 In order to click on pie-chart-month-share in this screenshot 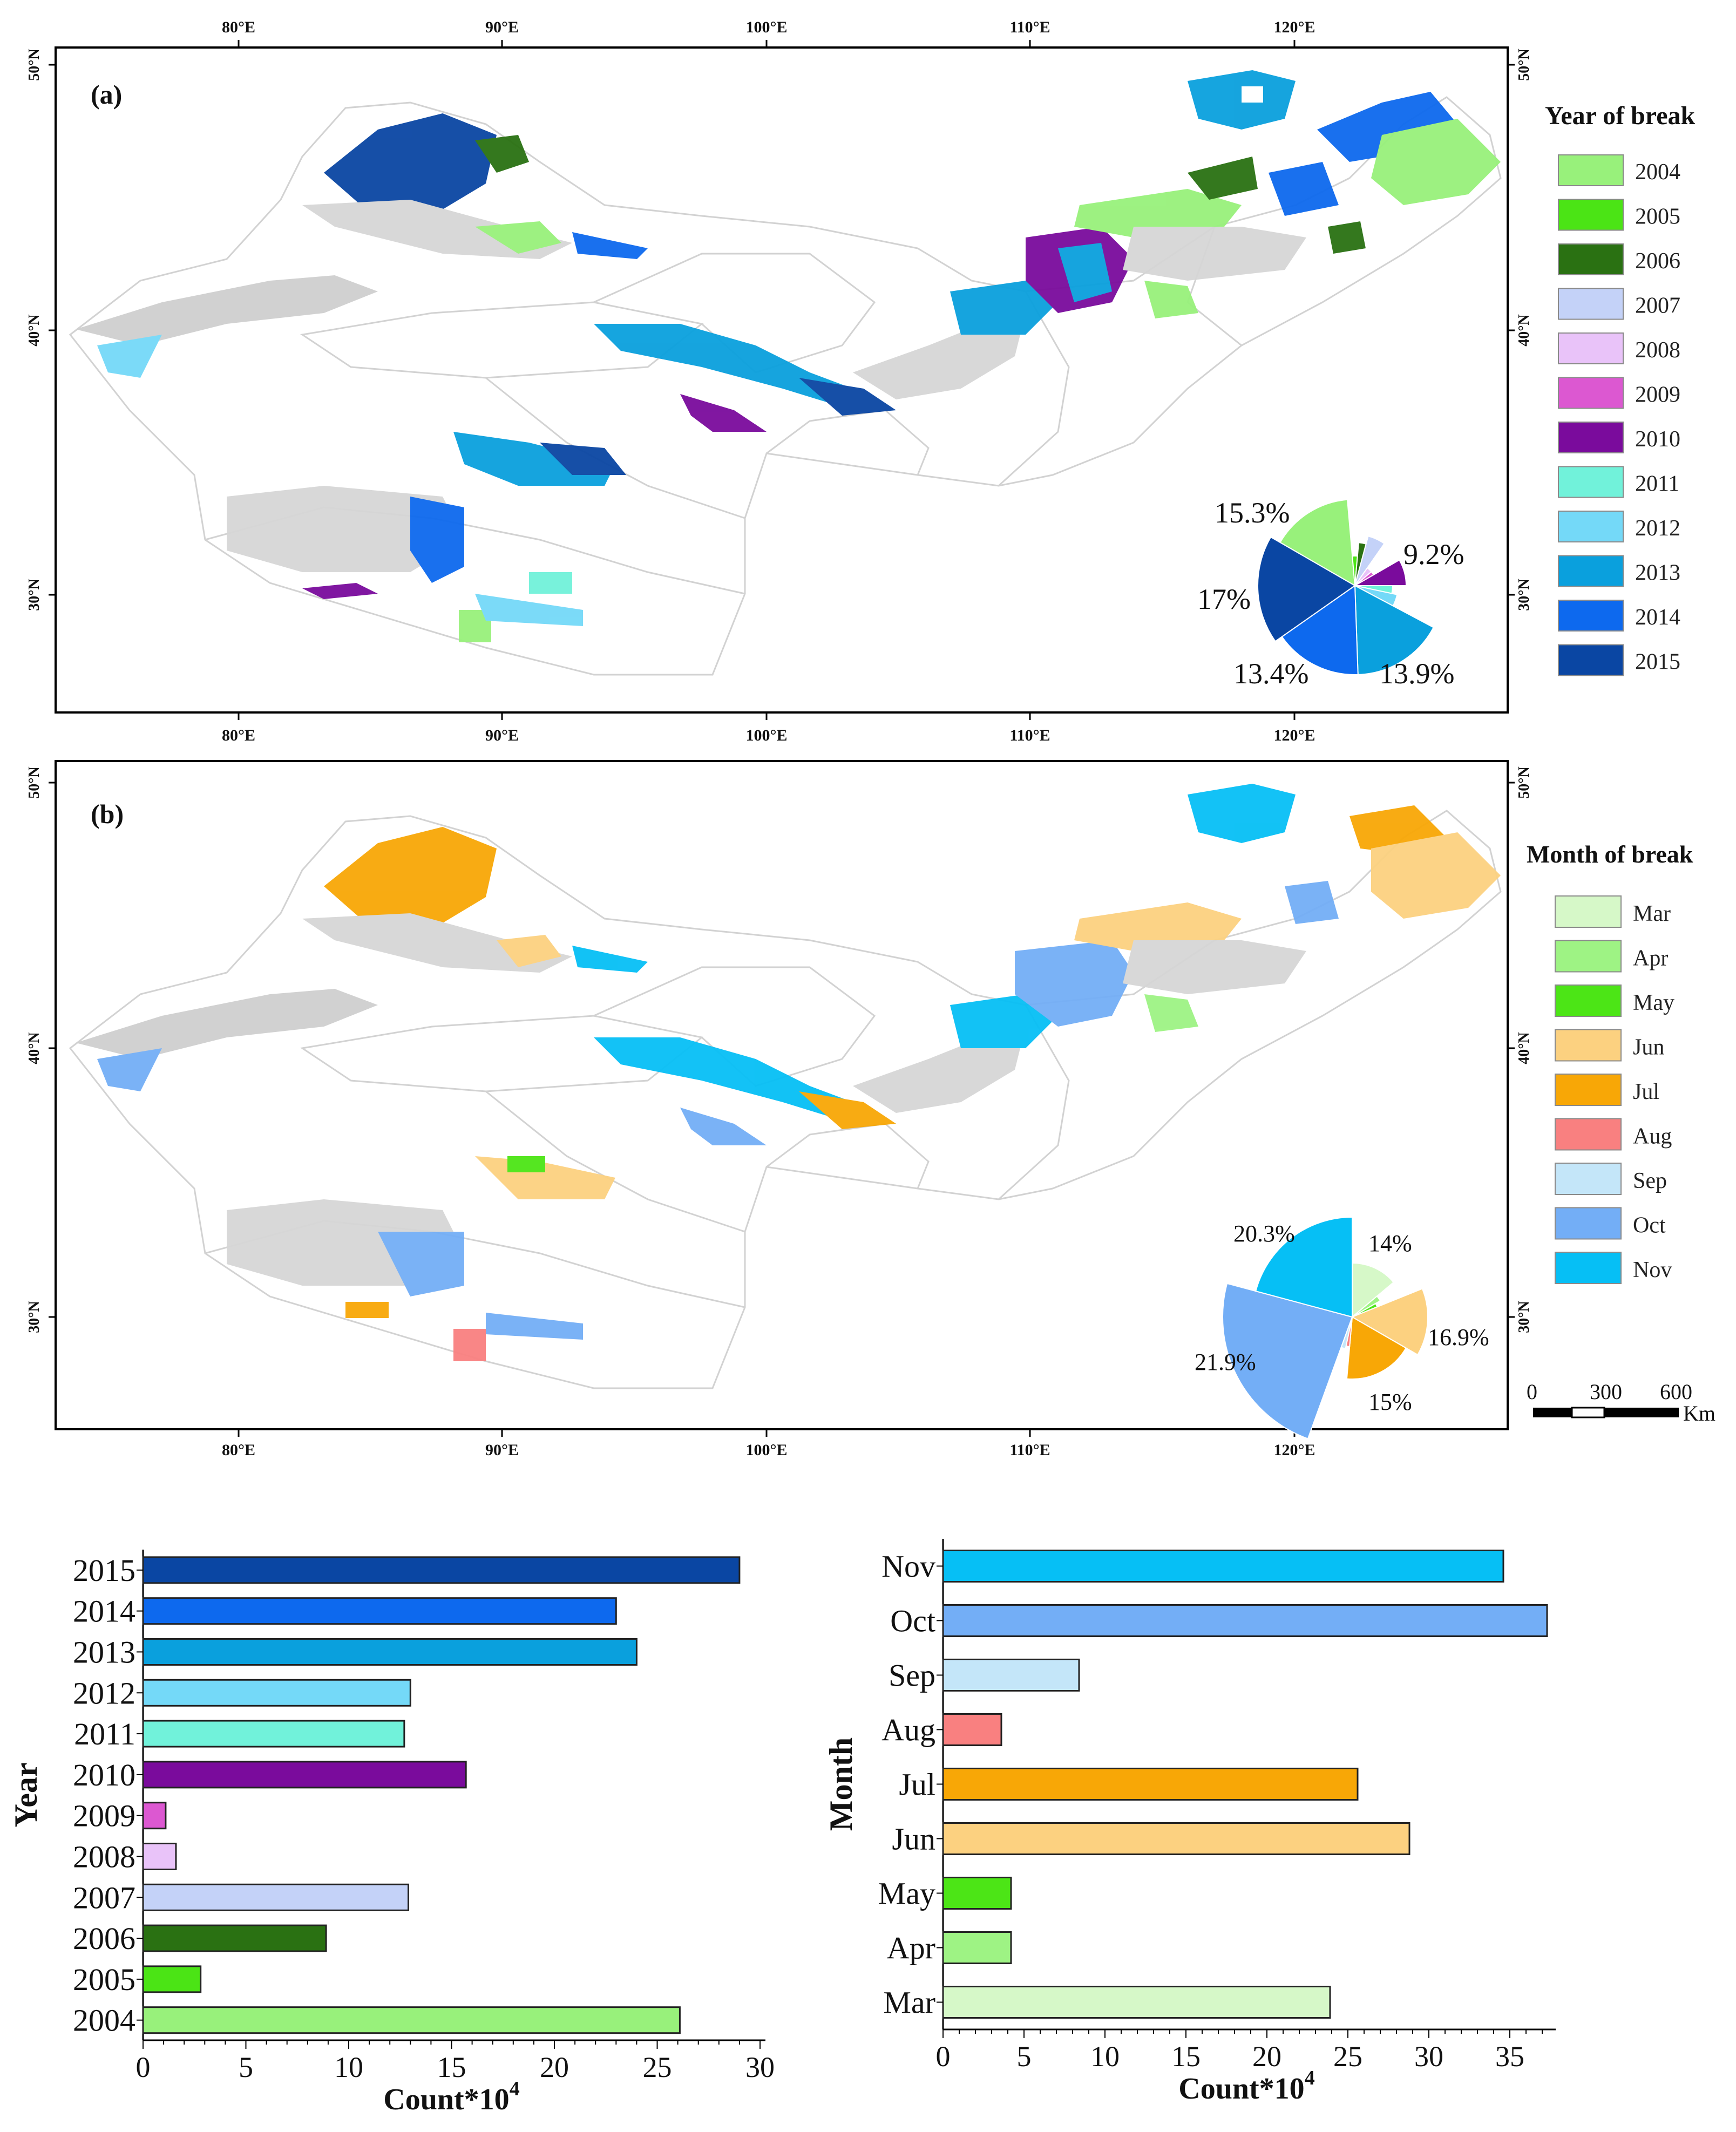, I will do `click(1325, 1328)`.